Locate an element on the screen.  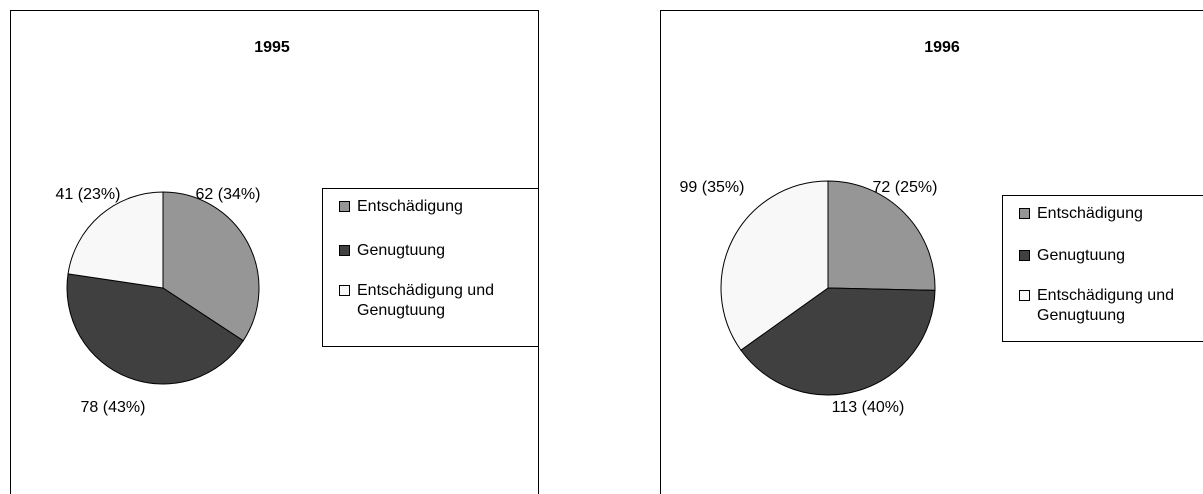
chart-title: 1995 is located at coordinates (272, 47).